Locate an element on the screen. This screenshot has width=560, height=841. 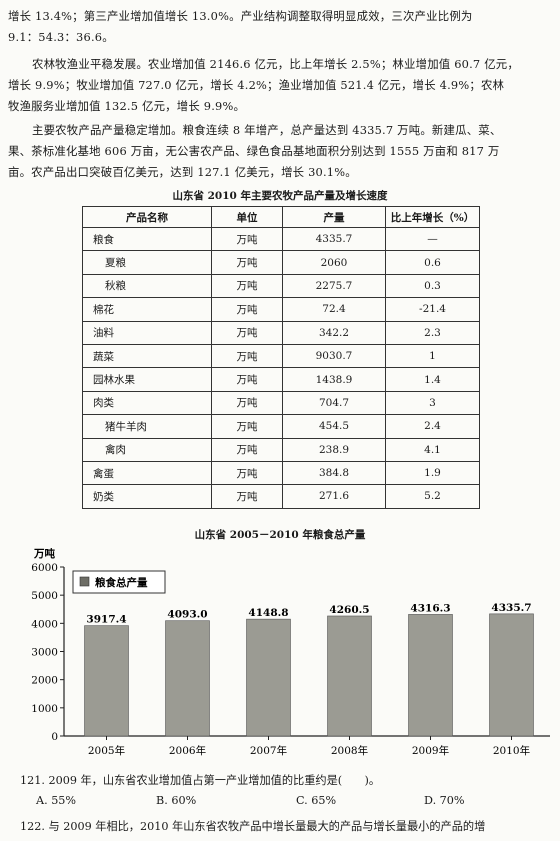
legend-box is located at coordinates (119, 582).